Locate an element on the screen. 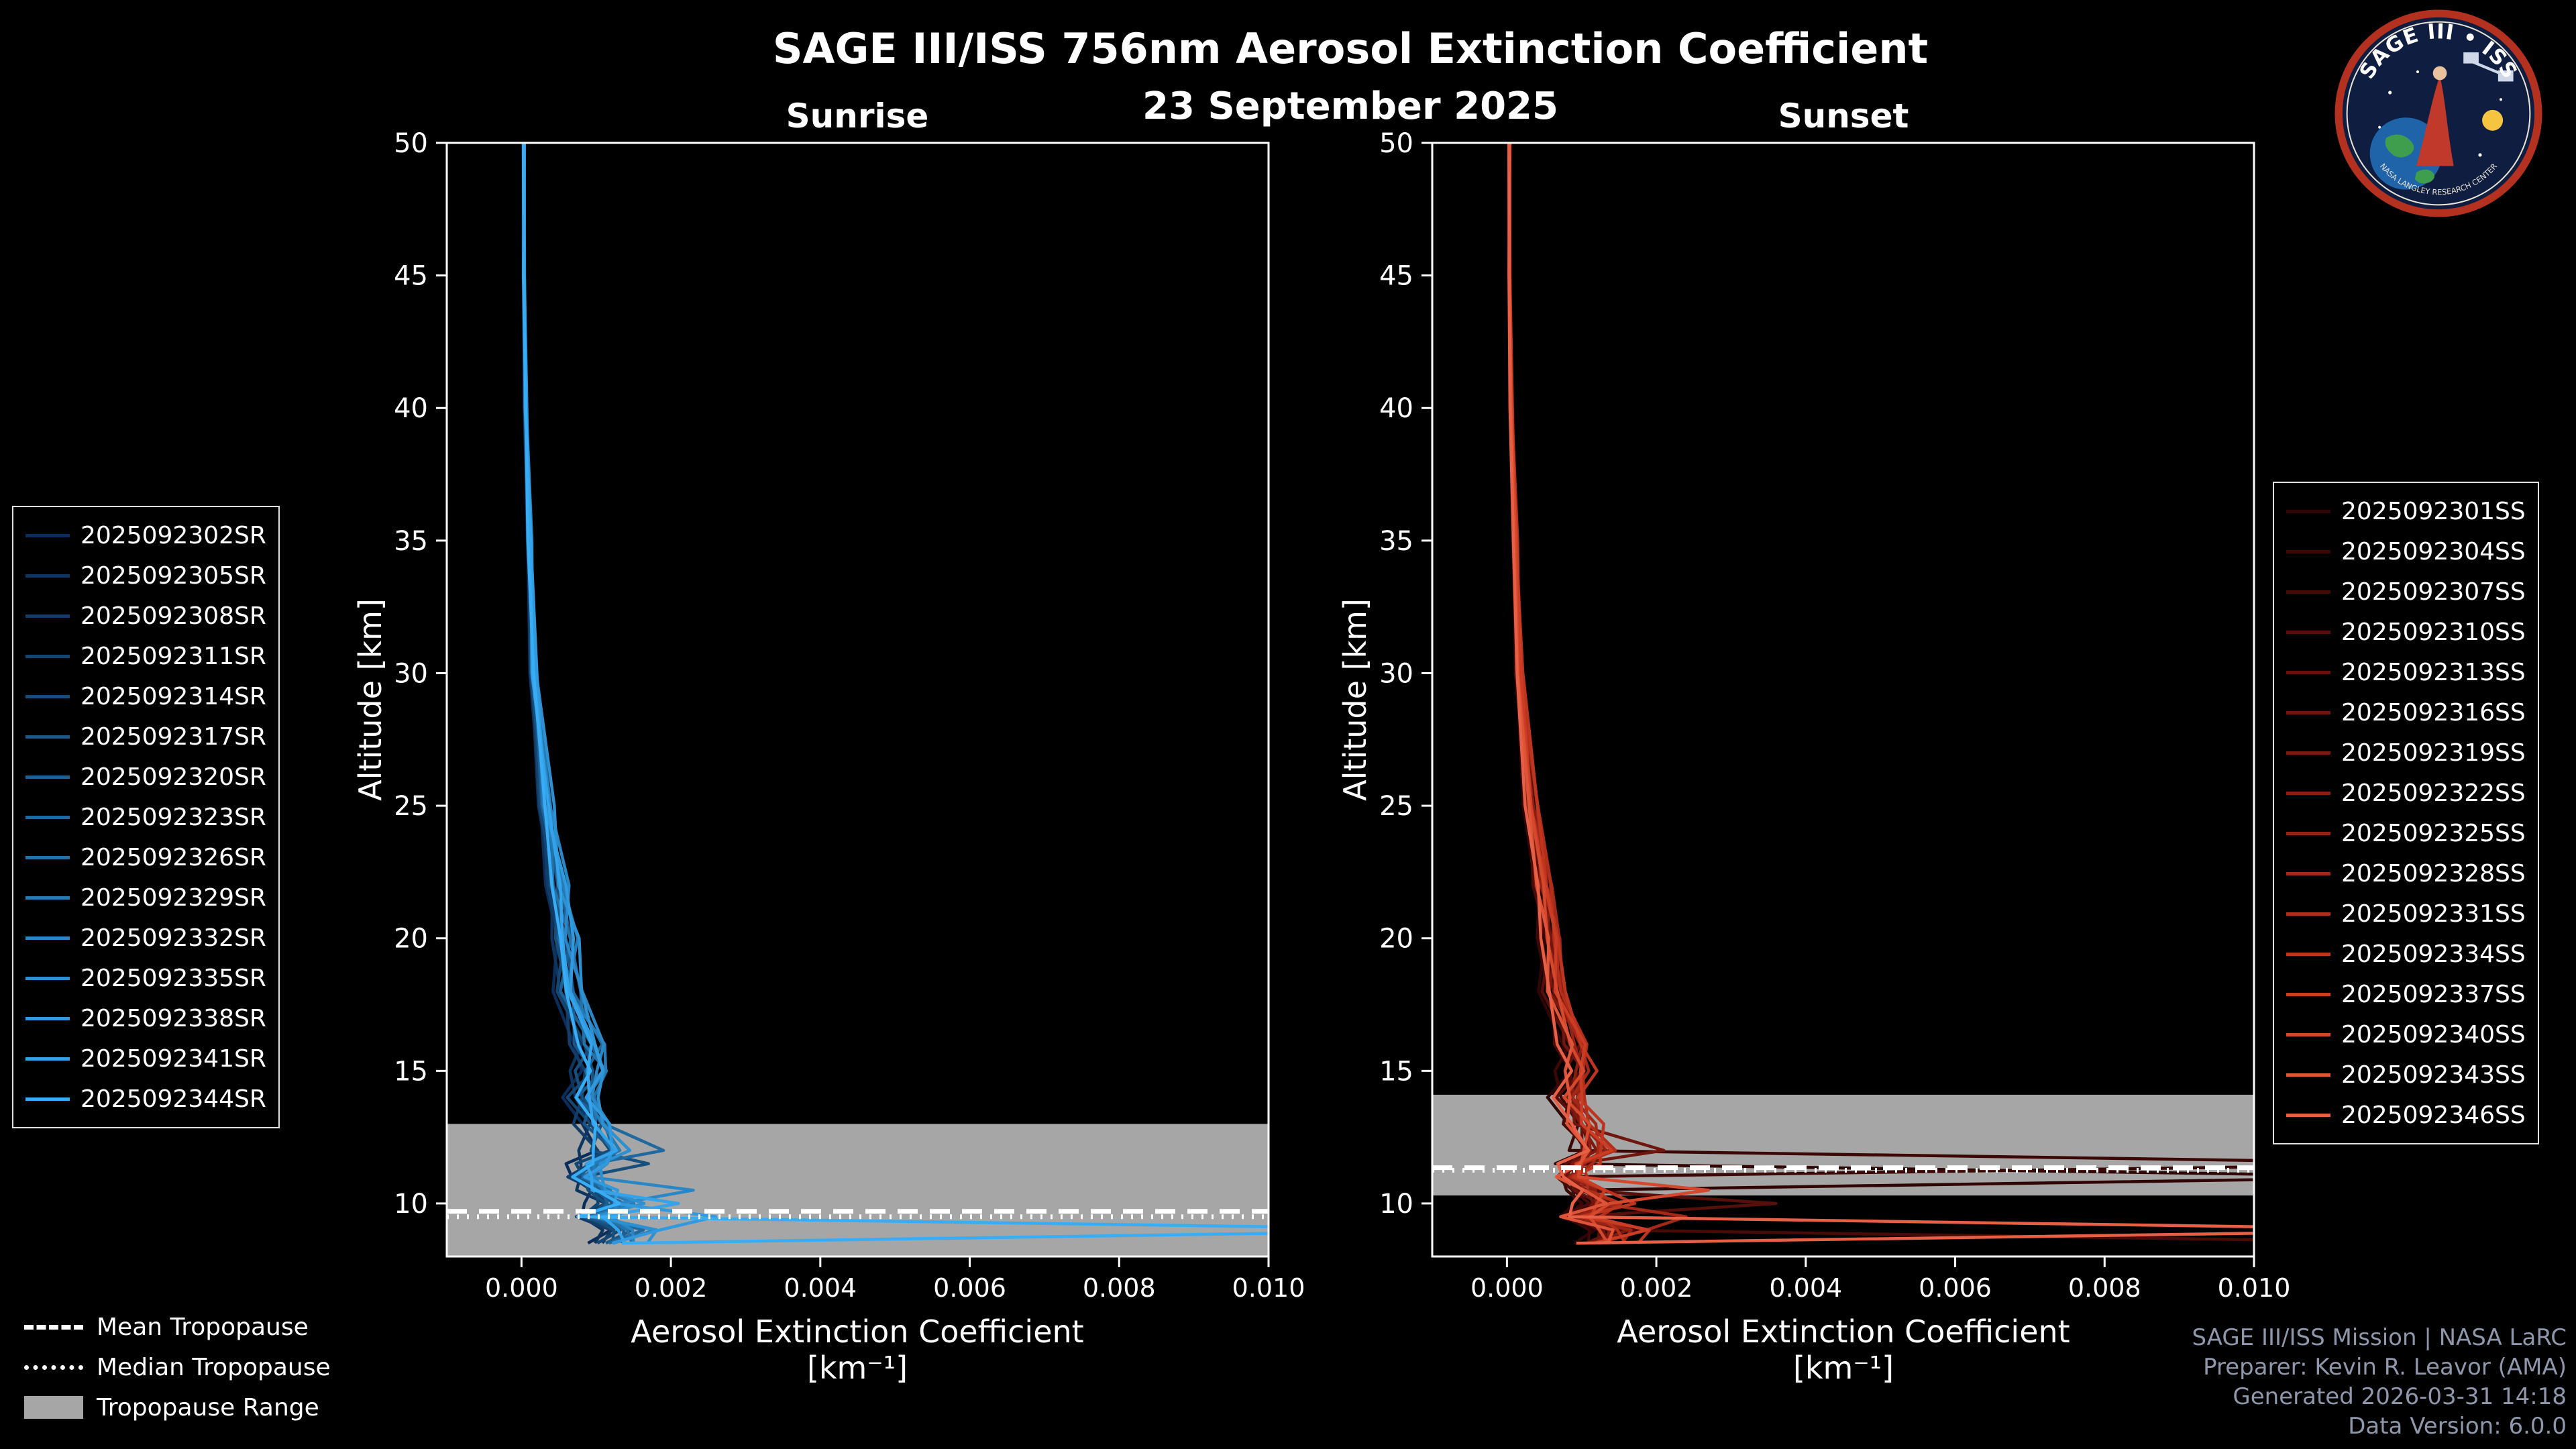  legend-item-2025092316SS: 2025092316SS is located at coordinates (2406, 712).